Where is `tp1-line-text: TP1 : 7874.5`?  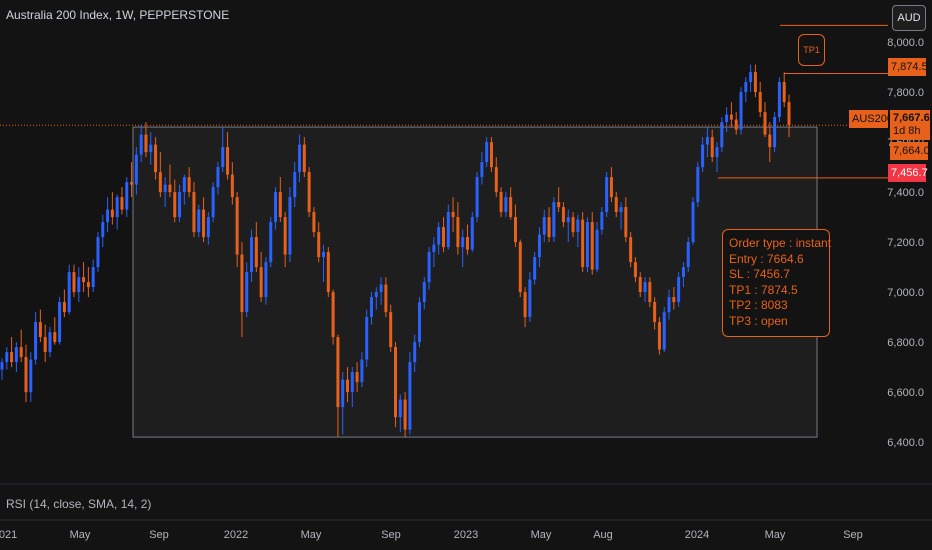 tp1-line-text: TP1 : 7874.5 is located at coordinates (763, 289).